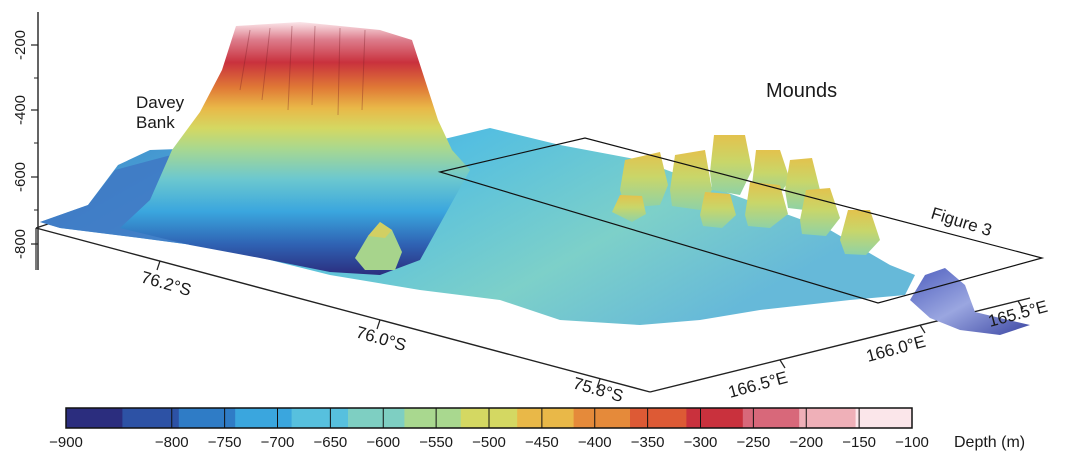  I want to click on small-seamount-top, so click(380, 230).